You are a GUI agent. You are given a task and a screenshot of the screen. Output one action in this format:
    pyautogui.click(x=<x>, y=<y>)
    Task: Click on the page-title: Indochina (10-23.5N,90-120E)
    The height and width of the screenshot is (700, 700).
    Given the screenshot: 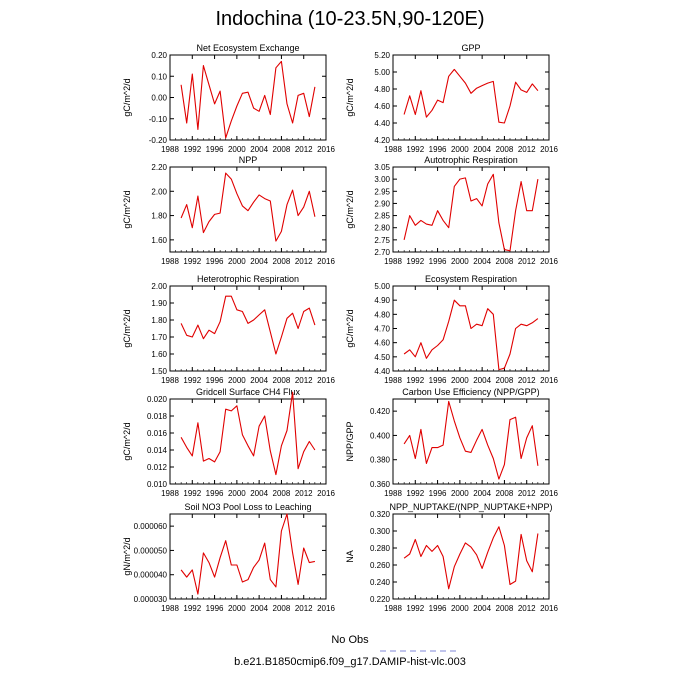 What is the action you would take?
    pyautogui.click(x=350, y=19)
    